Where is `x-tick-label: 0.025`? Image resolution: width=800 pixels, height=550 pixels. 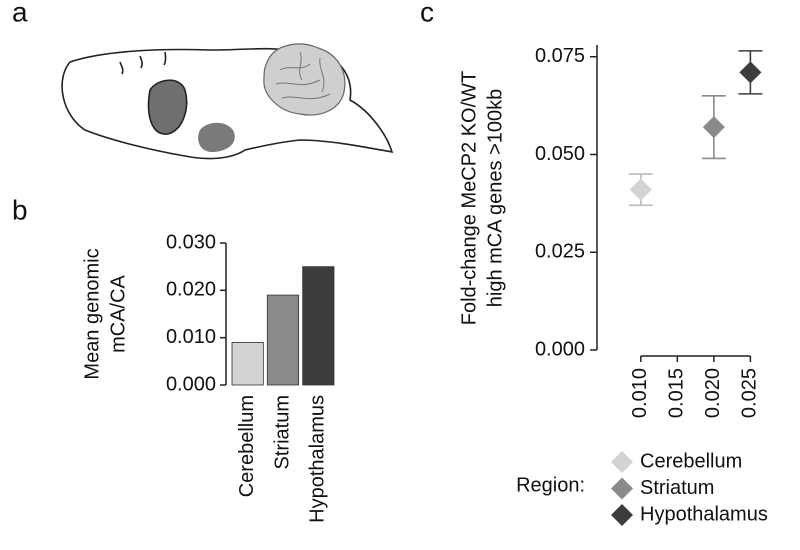
x-tick-label: 0.025 is located at coordinates (750, 393).